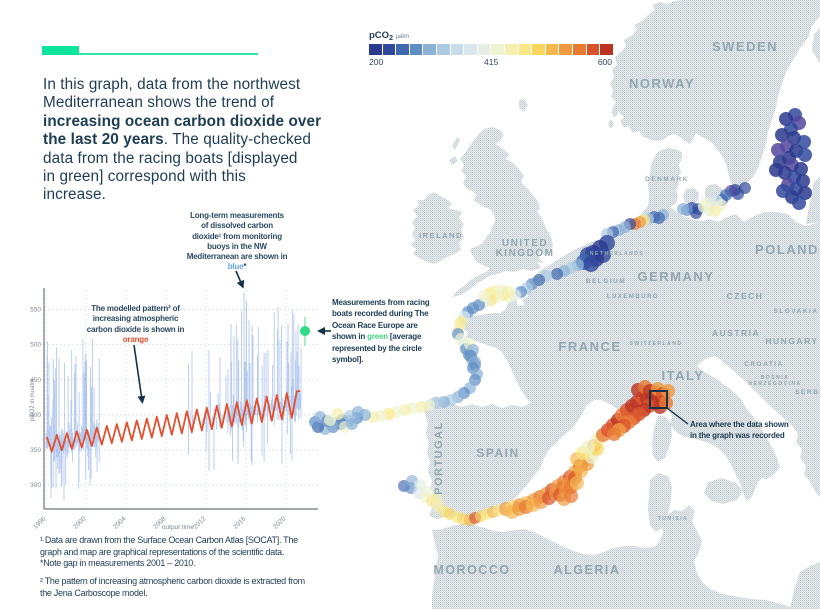 The height and width of the screenshot is (609, 820). What do you see at coordinates (667, 179) in the screenshot?
I see `svg-text: DENMARK` at bounding box center [667, 179].